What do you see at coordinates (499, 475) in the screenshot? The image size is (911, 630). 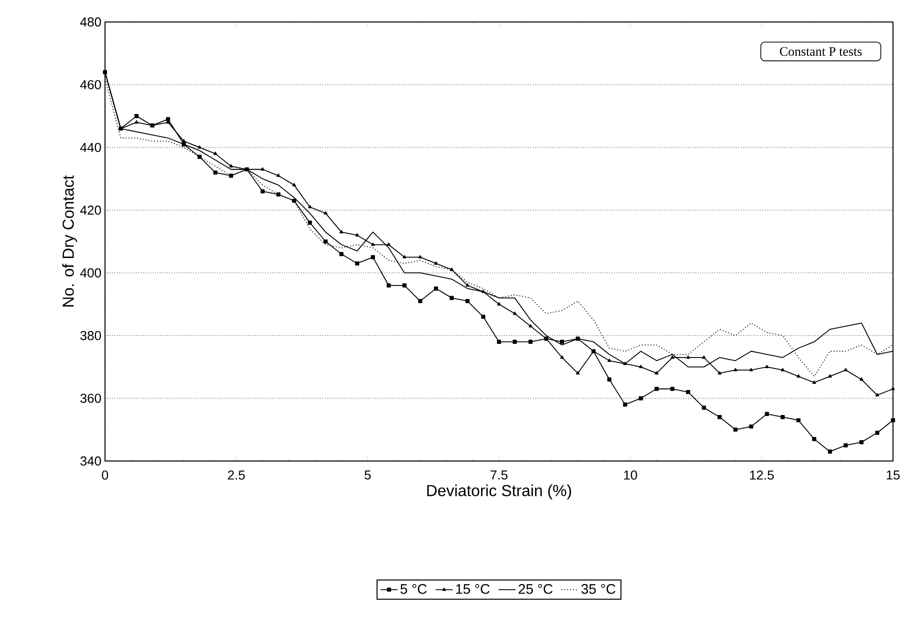 I see `x-tick-label: 7.5` at bounding box center [499, 475].